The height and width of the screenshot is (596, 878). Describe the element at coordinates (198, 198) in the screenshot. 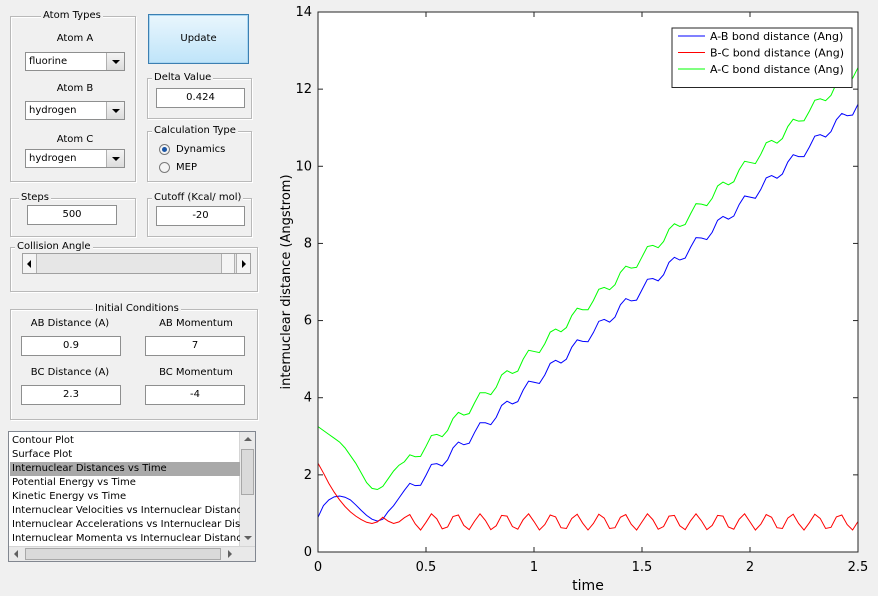

I see `panel-title: Cutoff (Kcal/ mol)` at that location.